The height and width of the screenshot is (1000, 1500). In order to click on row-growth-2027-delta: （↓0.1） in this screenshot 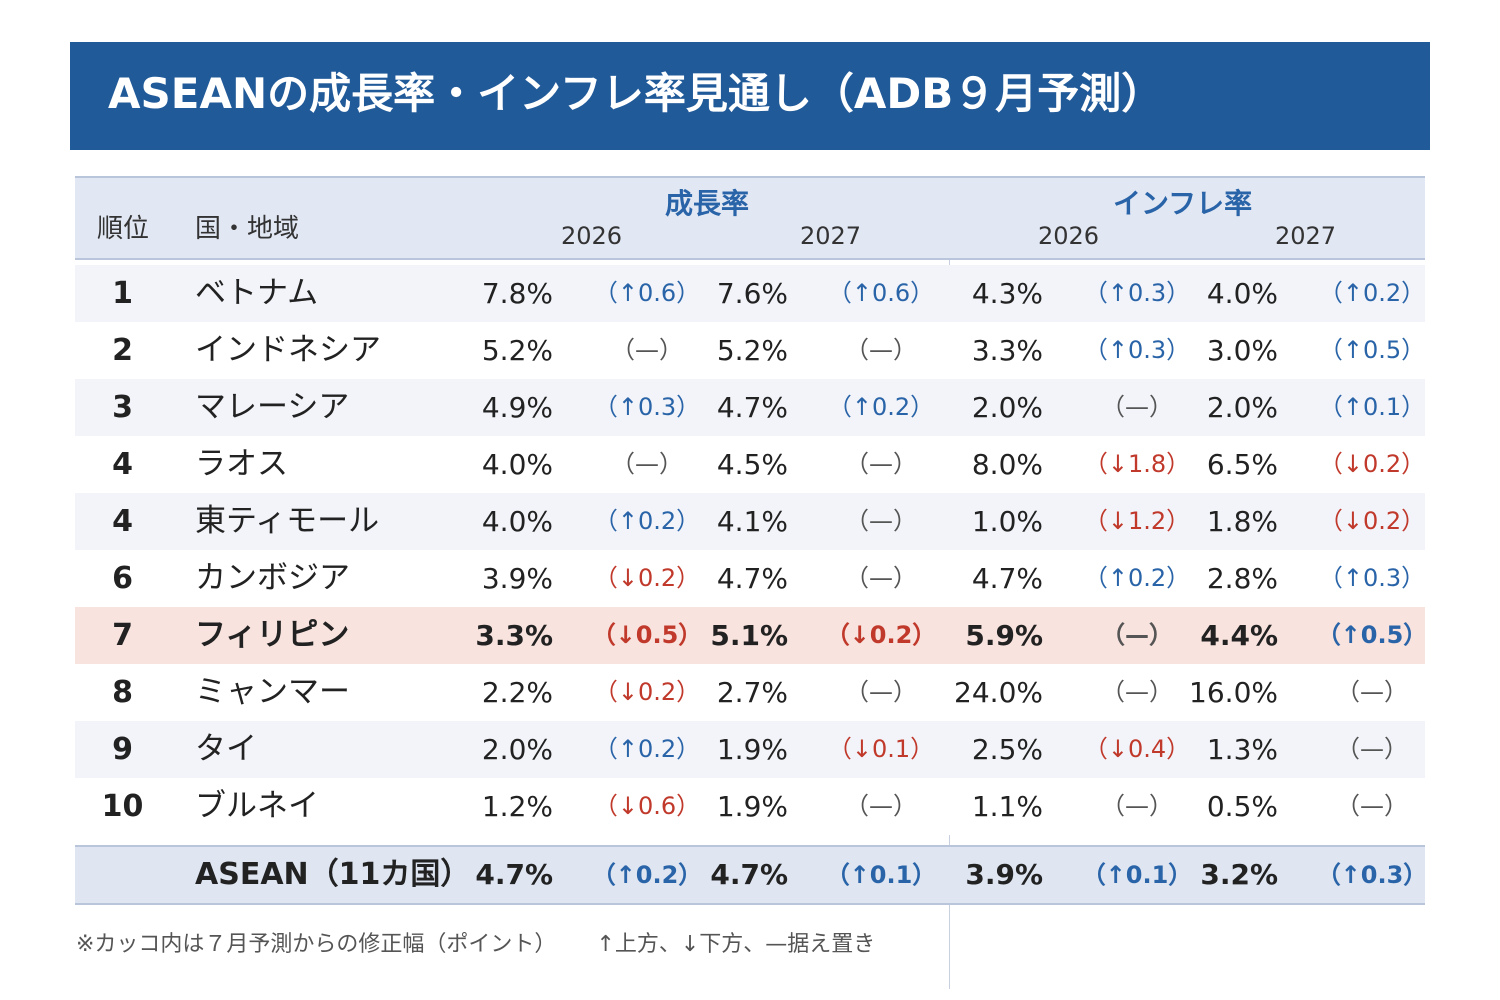, I will do `click(881, 749)`.